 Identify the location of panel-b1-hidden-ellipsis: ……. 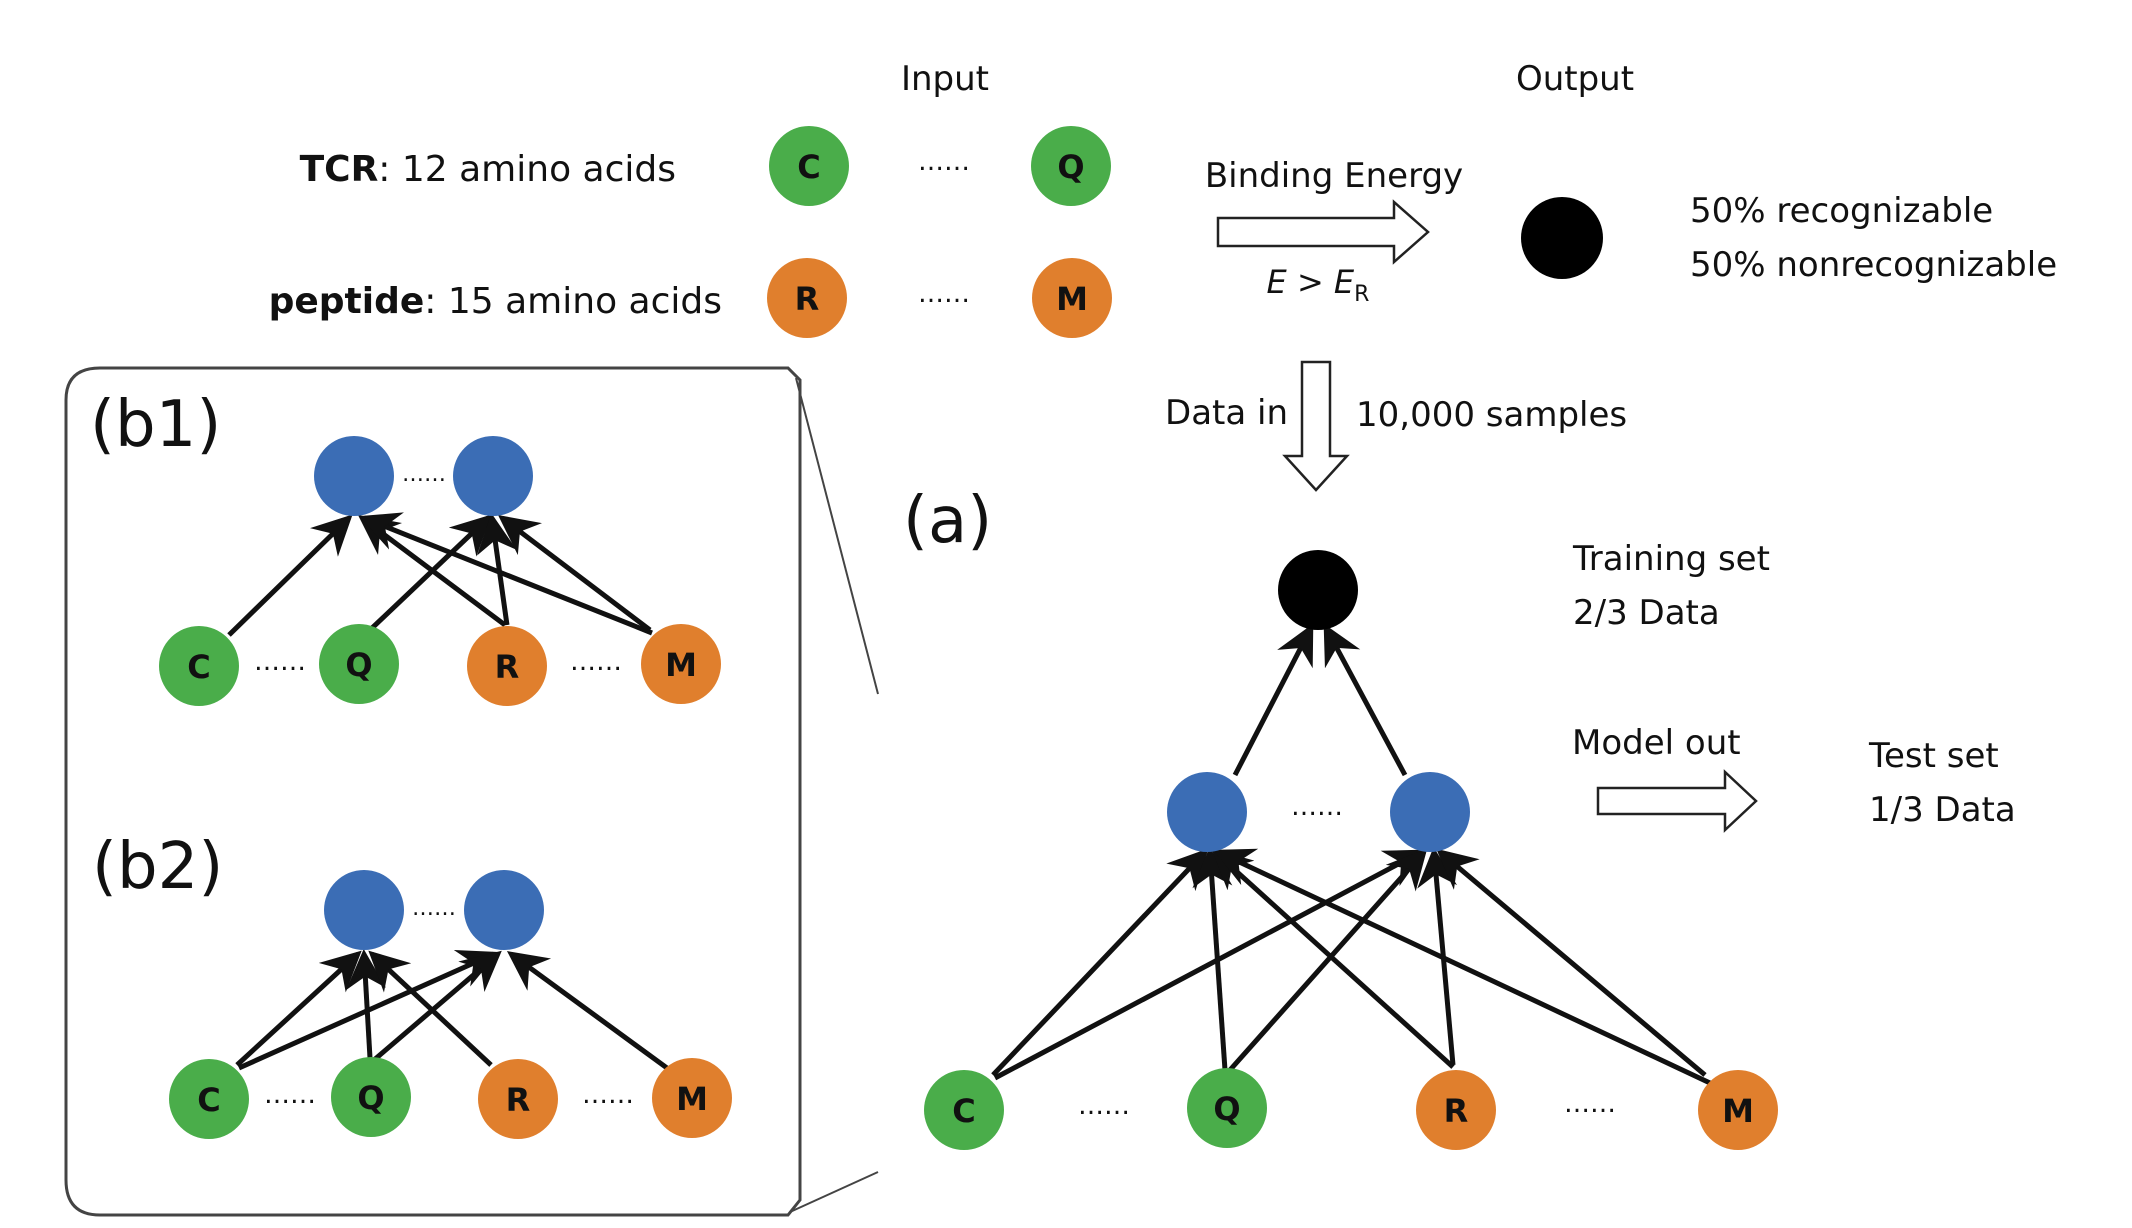
(424, 474).